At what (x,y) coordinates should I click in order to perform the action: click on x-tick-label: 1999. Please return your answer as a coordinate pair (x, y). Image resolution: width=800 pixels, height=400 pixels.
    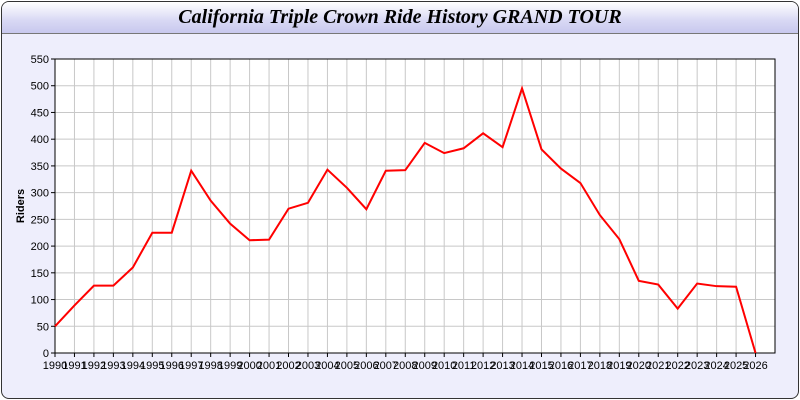
    Looking at the image, I should click on (230, 366).